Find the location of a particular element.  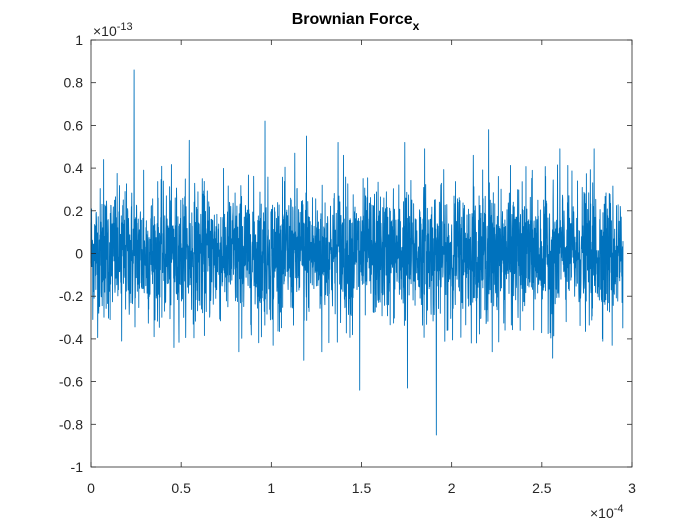

x-exponent-base: ×10 is located at coordinates (602, 513).